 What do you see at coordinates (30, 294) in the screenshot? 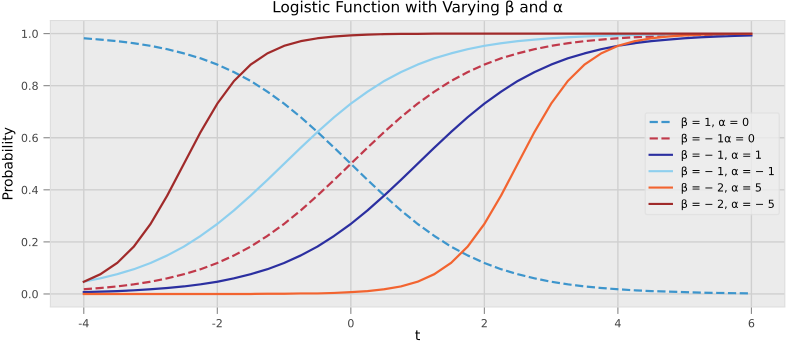
I see `y-tick-label: 0.0` at bounding box center [30, 294].